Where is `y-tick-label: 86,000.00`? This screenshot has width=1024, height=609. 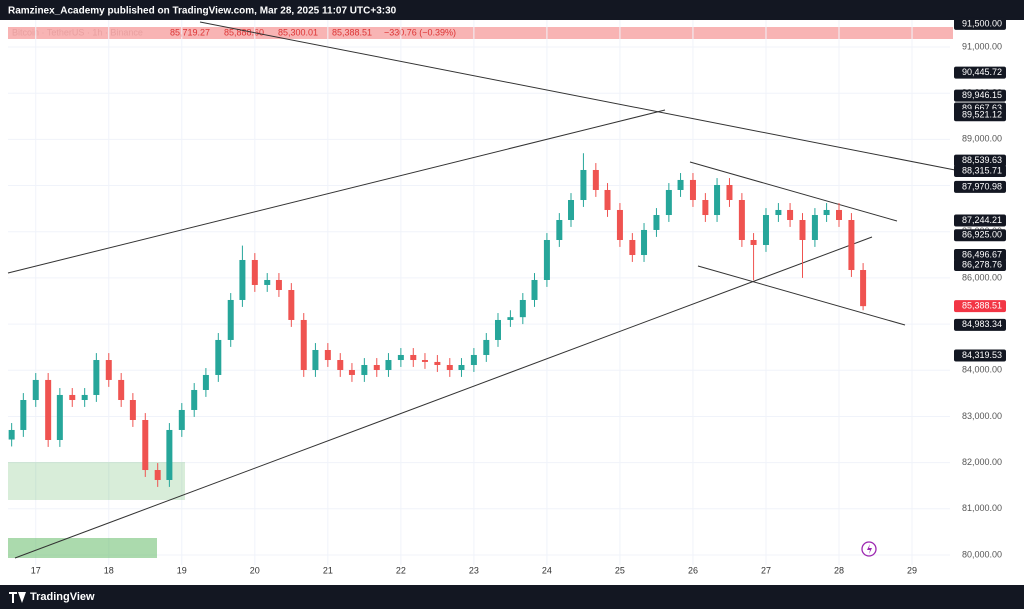
y-tick-label: 86,000.00 is located at coordinates (982, 277).